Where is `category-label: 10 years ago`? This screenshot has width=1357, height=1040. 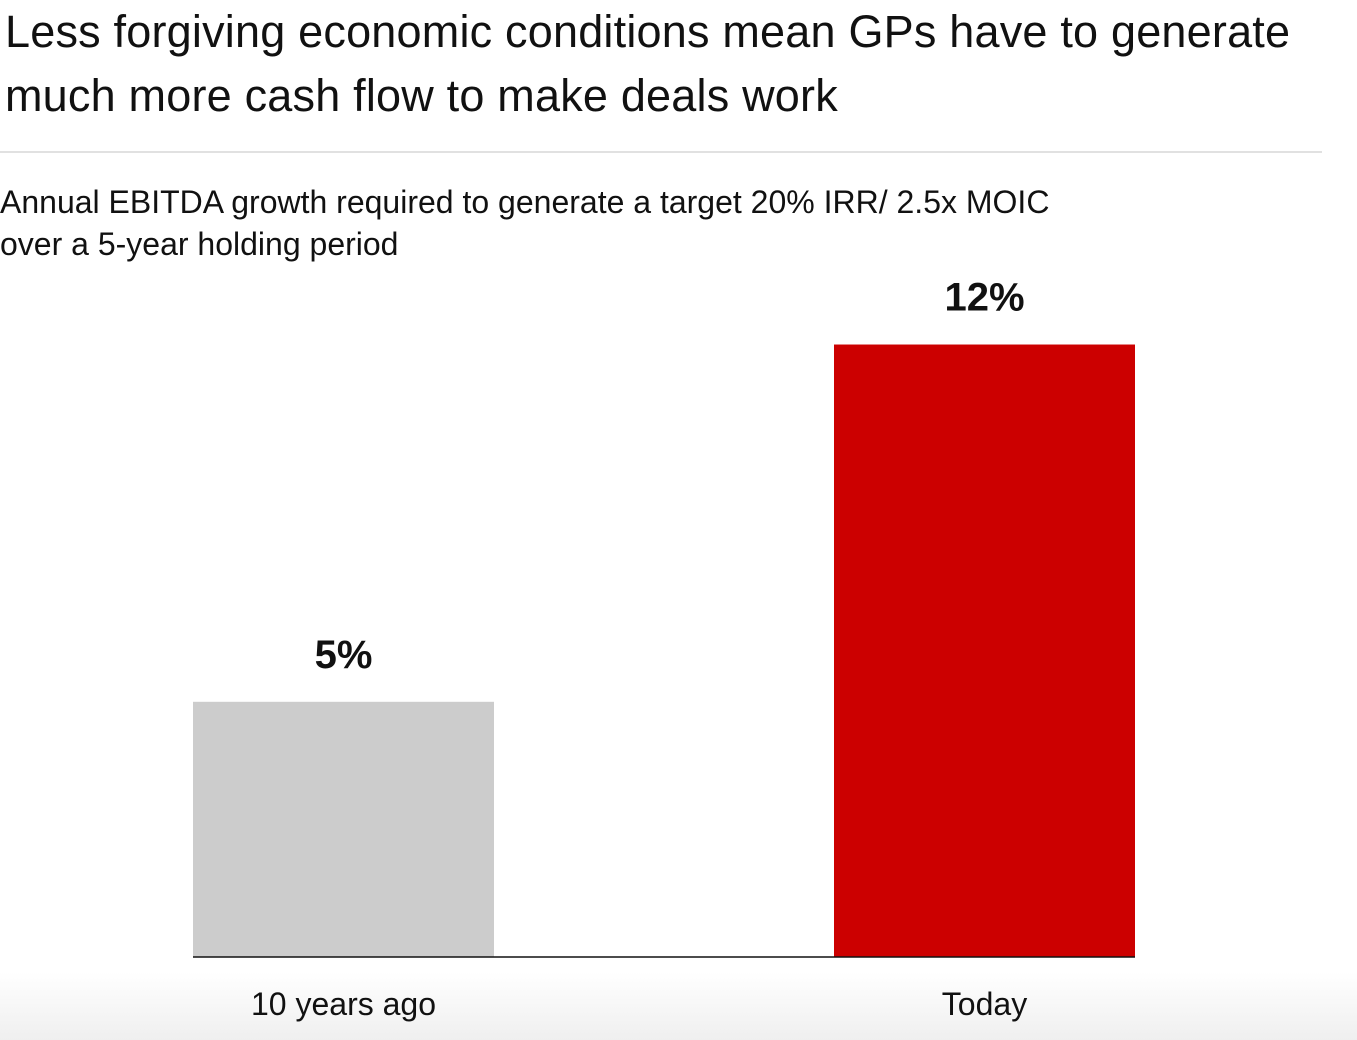 category-label: 10 years ago is located at coordinates (343, 1004).